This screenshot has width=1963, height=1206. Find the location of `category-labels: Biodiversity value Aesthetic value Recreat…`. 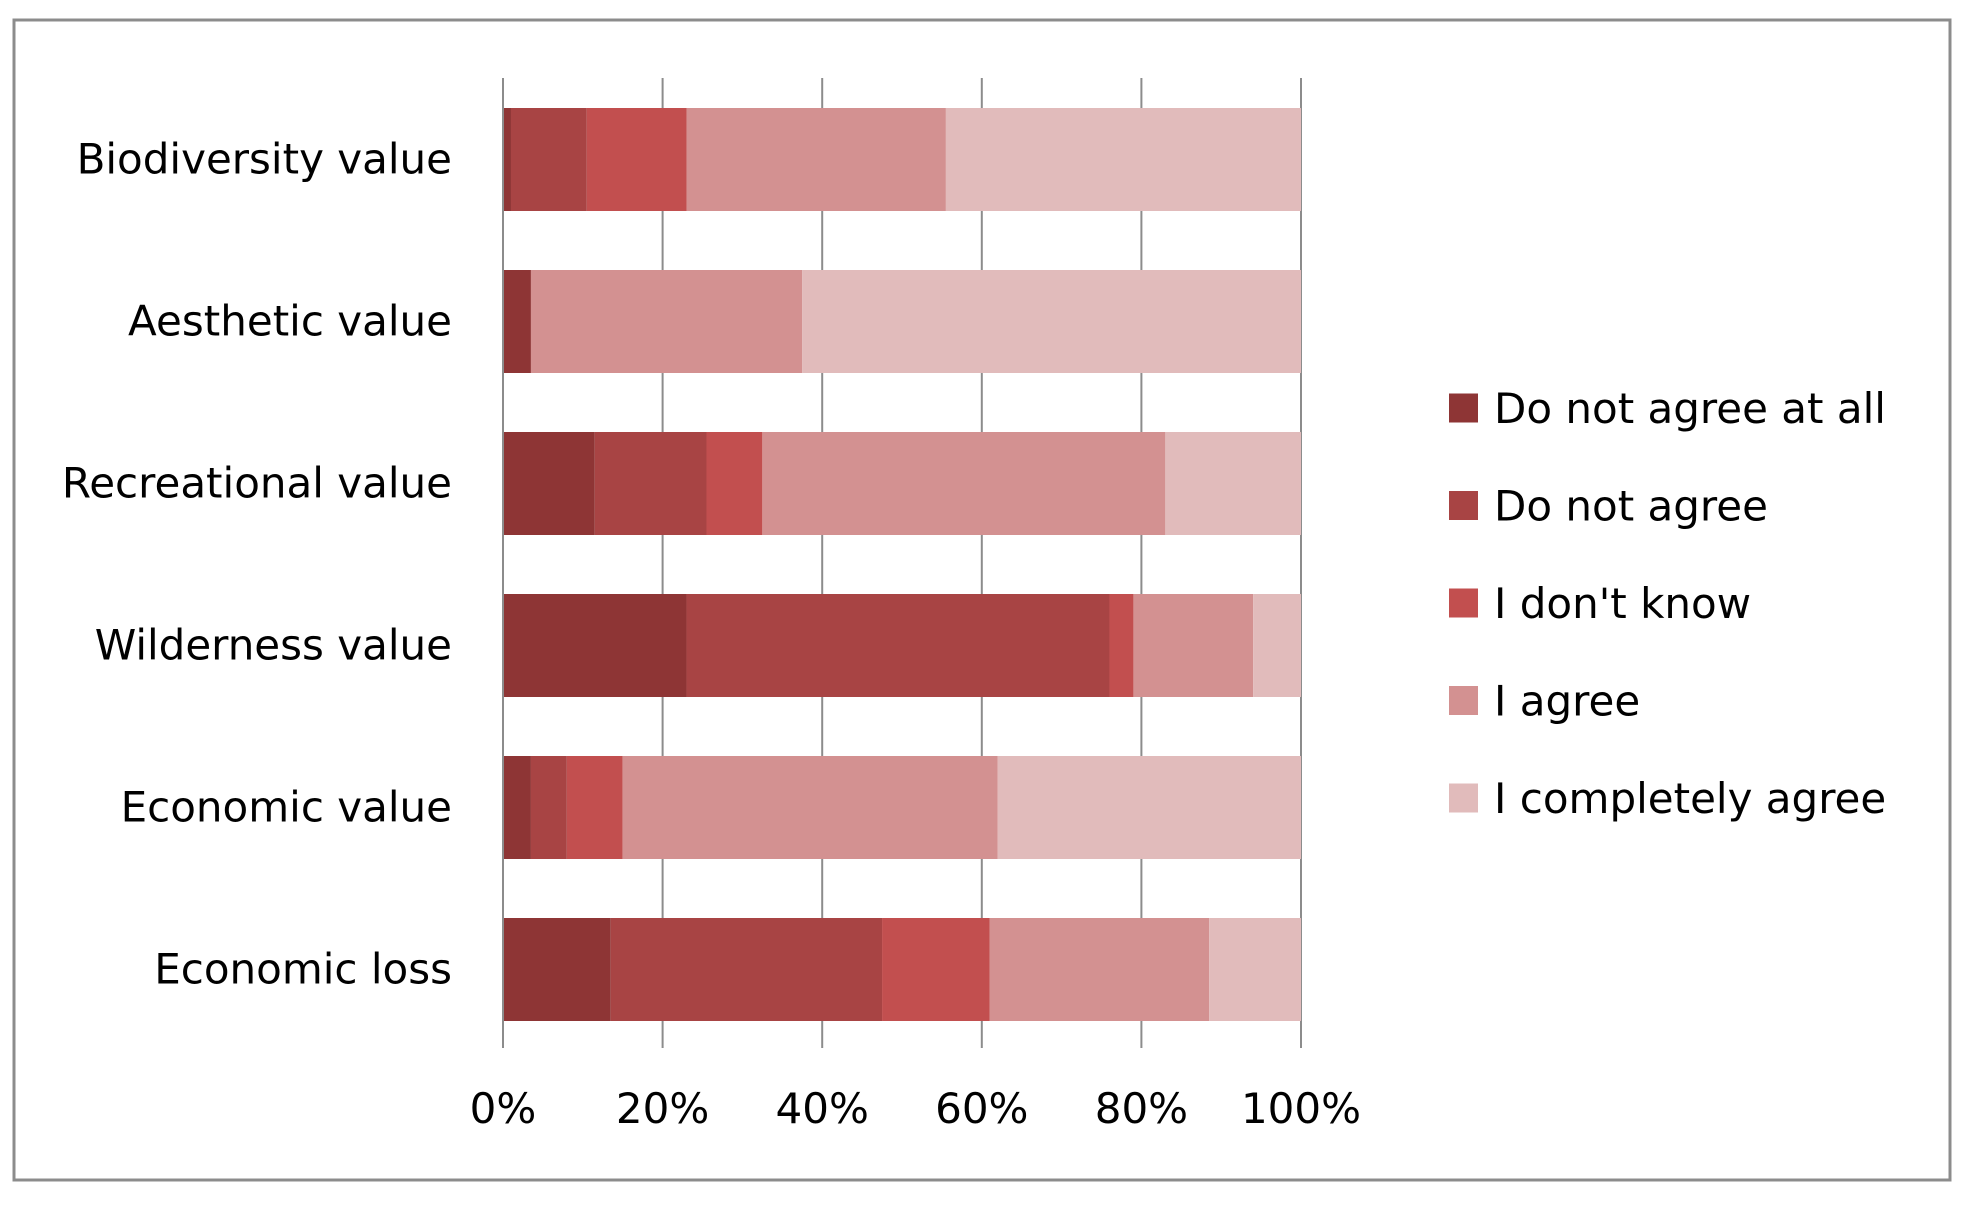

category-labels: Biodiversity value Aesthetic value Recreat… is located at coordinates (257, 564).